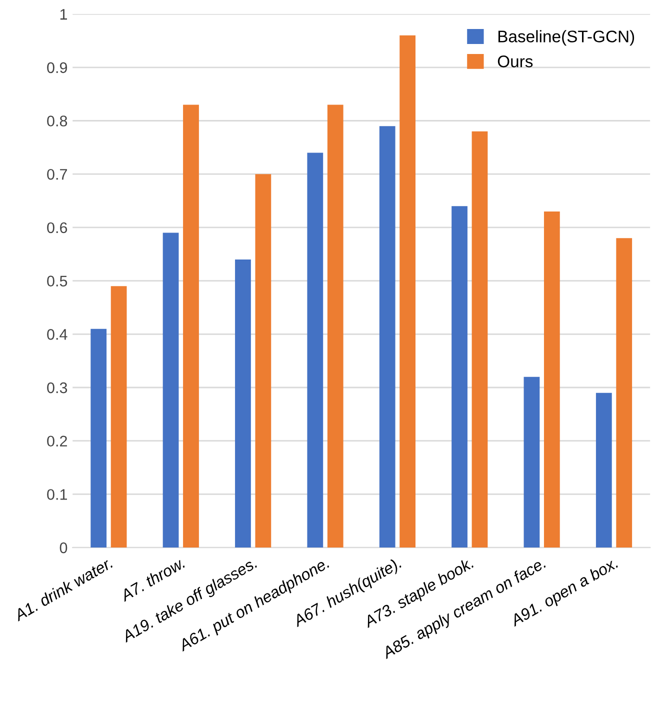  I want to click on y-tick-label: 0.4, so click(57, 334).